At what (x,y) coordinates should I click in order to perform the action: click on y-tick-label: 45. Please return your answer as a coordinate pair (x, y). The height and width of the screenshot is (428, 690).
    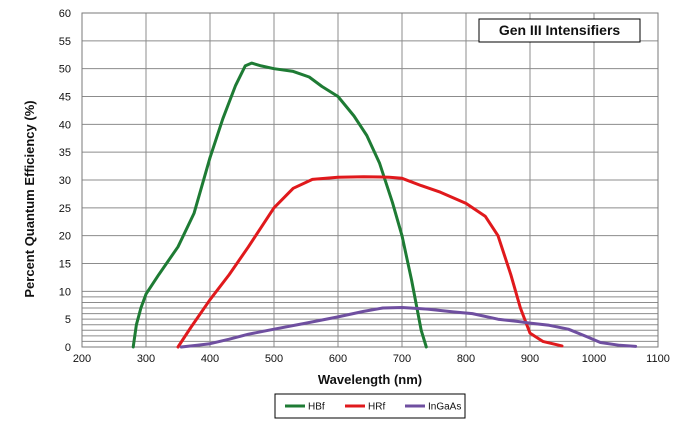
    Looking at the image, I should click on (65, 98).